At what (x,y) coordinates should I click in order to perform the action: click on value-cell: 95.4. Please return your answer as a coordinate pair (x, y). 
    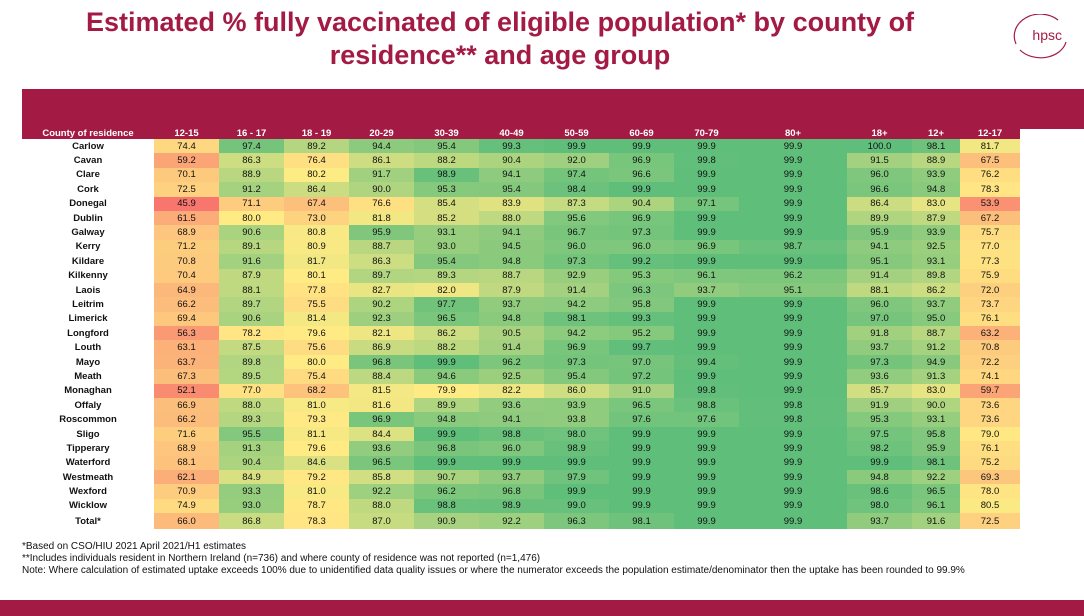
    Looking at the image, I should click on (576, 376).